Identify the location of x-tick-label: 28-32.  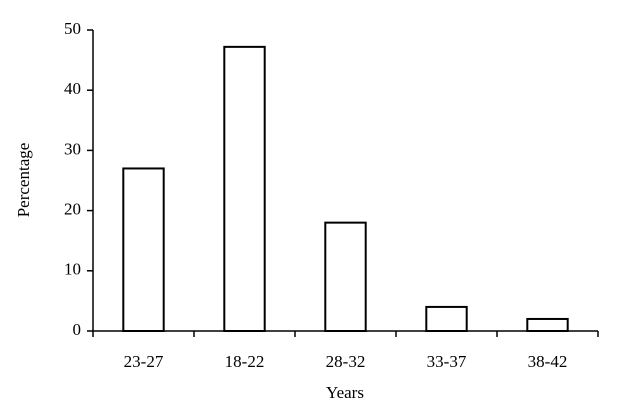
(346, 361).